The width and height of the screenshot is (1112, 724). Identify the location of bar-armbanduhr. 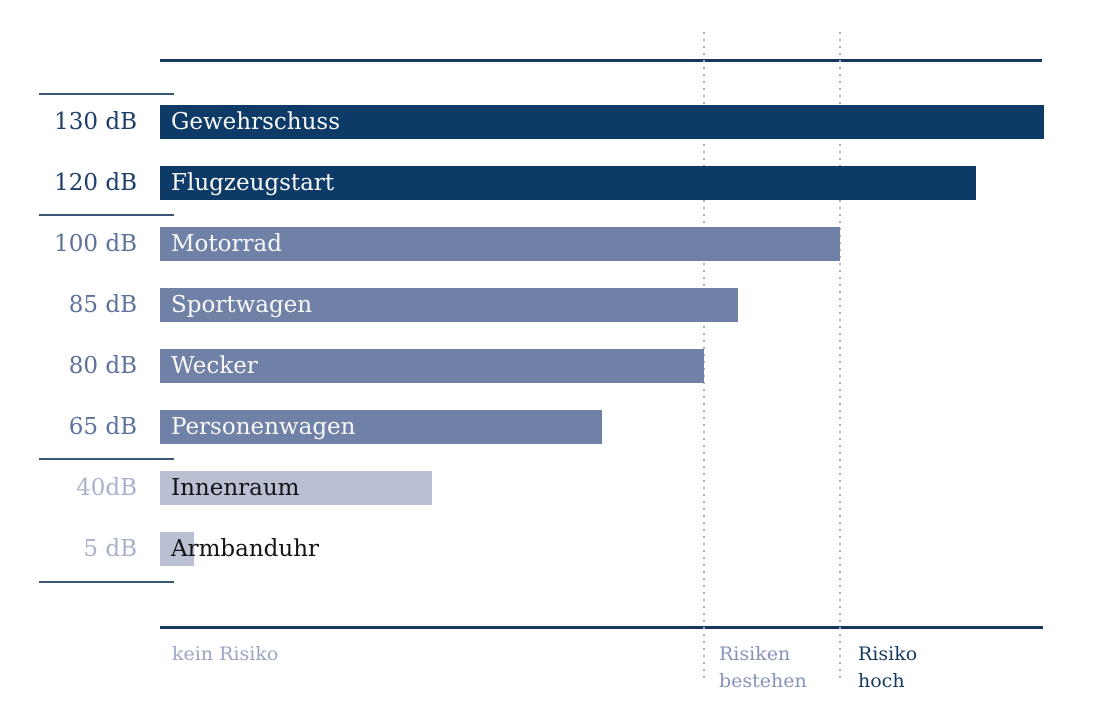
(177, 549).